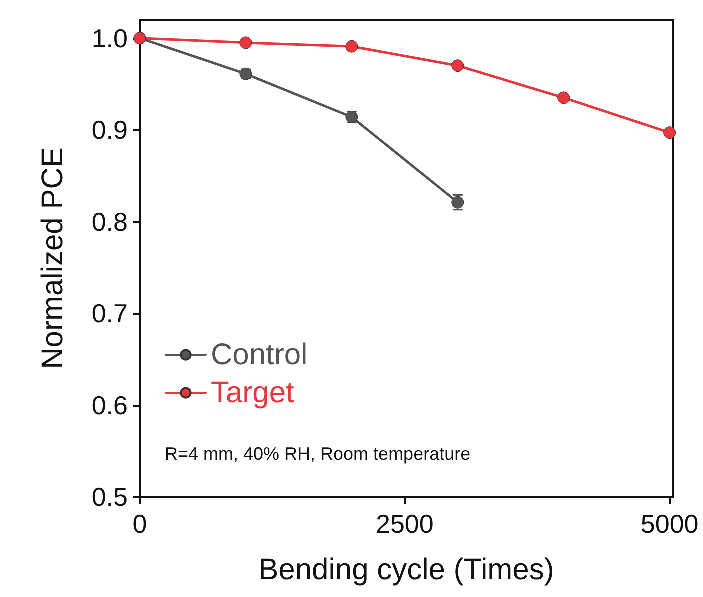 The width and height of the screenshot is (703, 597). What do you see at coordinates (318, 454) in the screenshot?
I see `annotation: R=4 mm, 40% RH, Room temperature` at bounding box center [318, 454].